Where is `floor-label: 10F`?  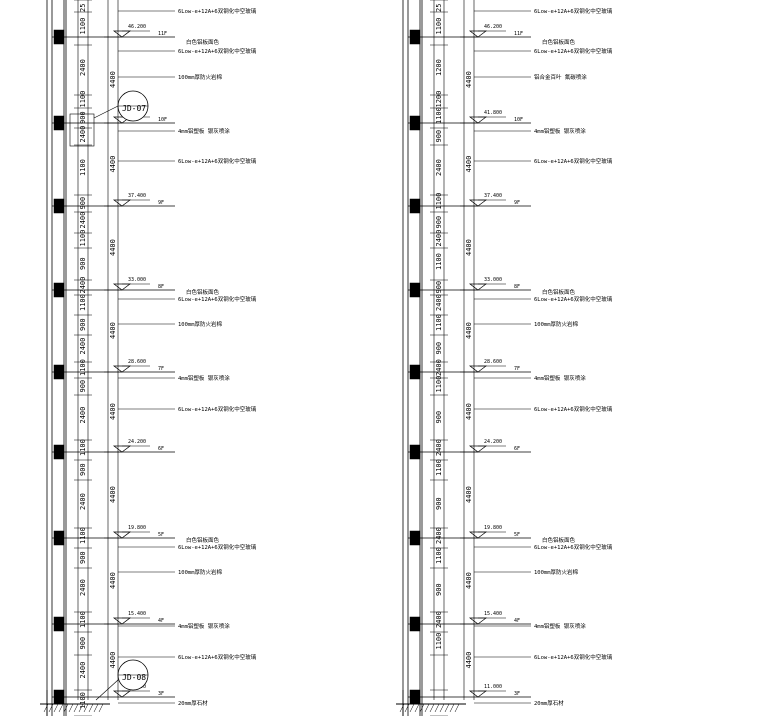 floor-label: 10F is located at coordinates (518, 120).